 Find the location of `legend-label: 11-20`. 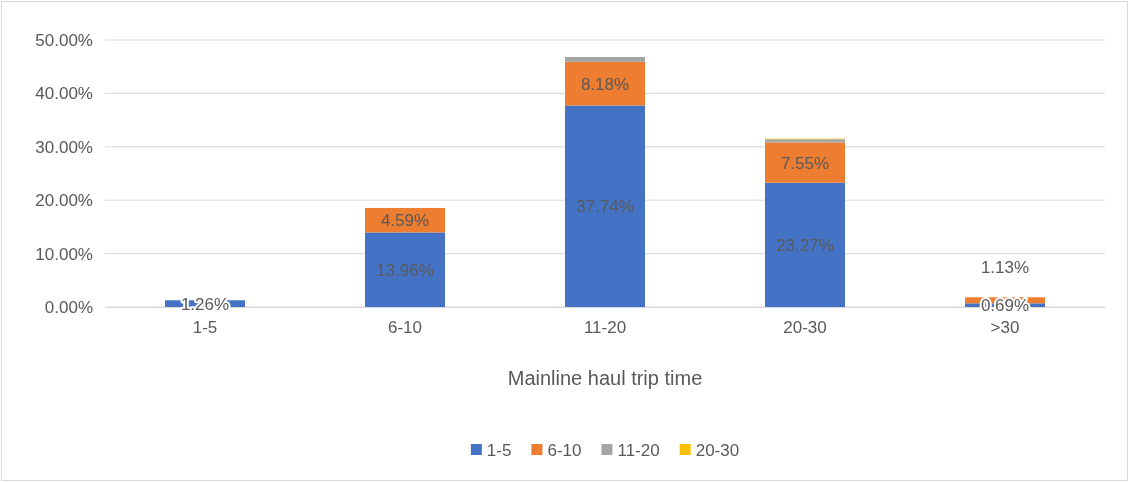

legend-label: 11-20 is located at coordinates (638, 450).